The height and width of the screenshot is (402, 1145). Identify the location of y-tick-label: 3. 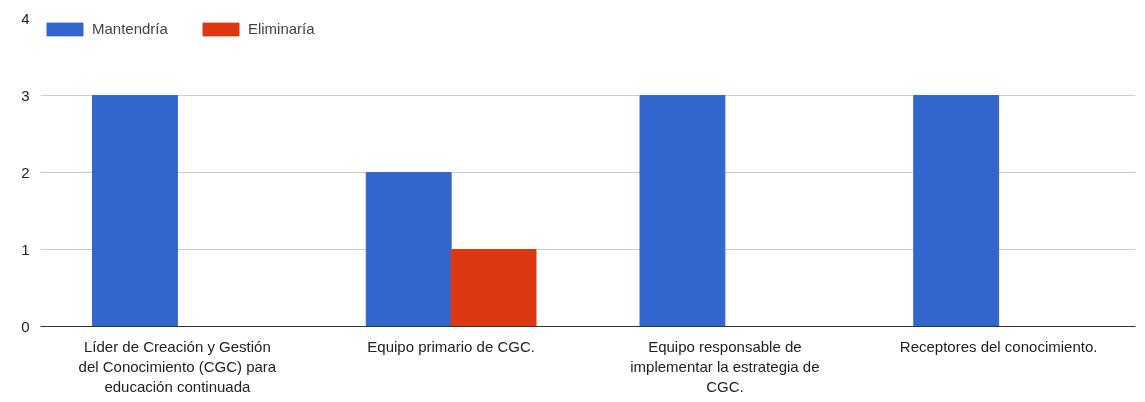
(25, 95).